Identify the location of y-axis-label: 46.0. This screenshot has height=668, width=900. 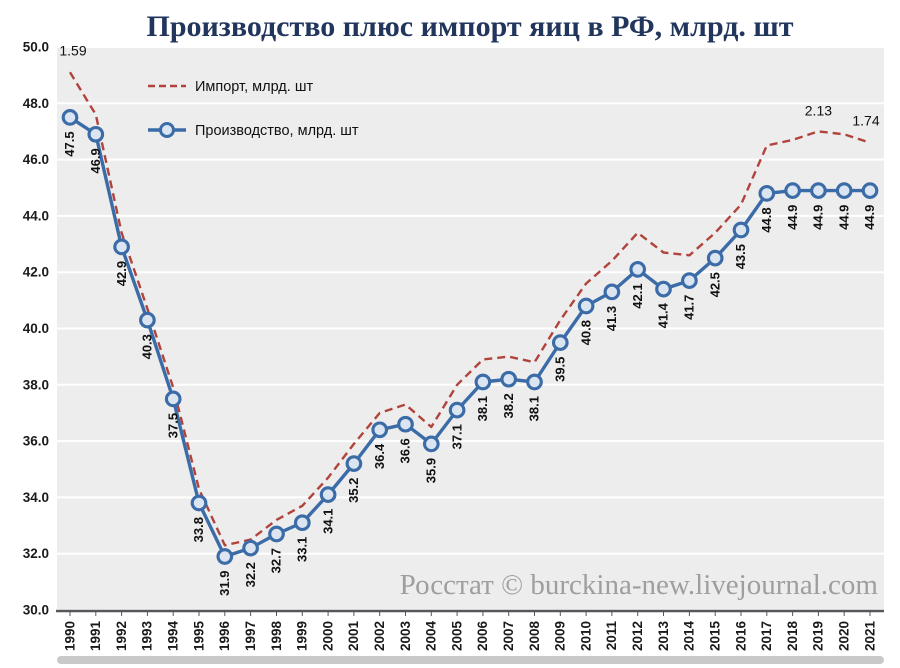
(36, 159).